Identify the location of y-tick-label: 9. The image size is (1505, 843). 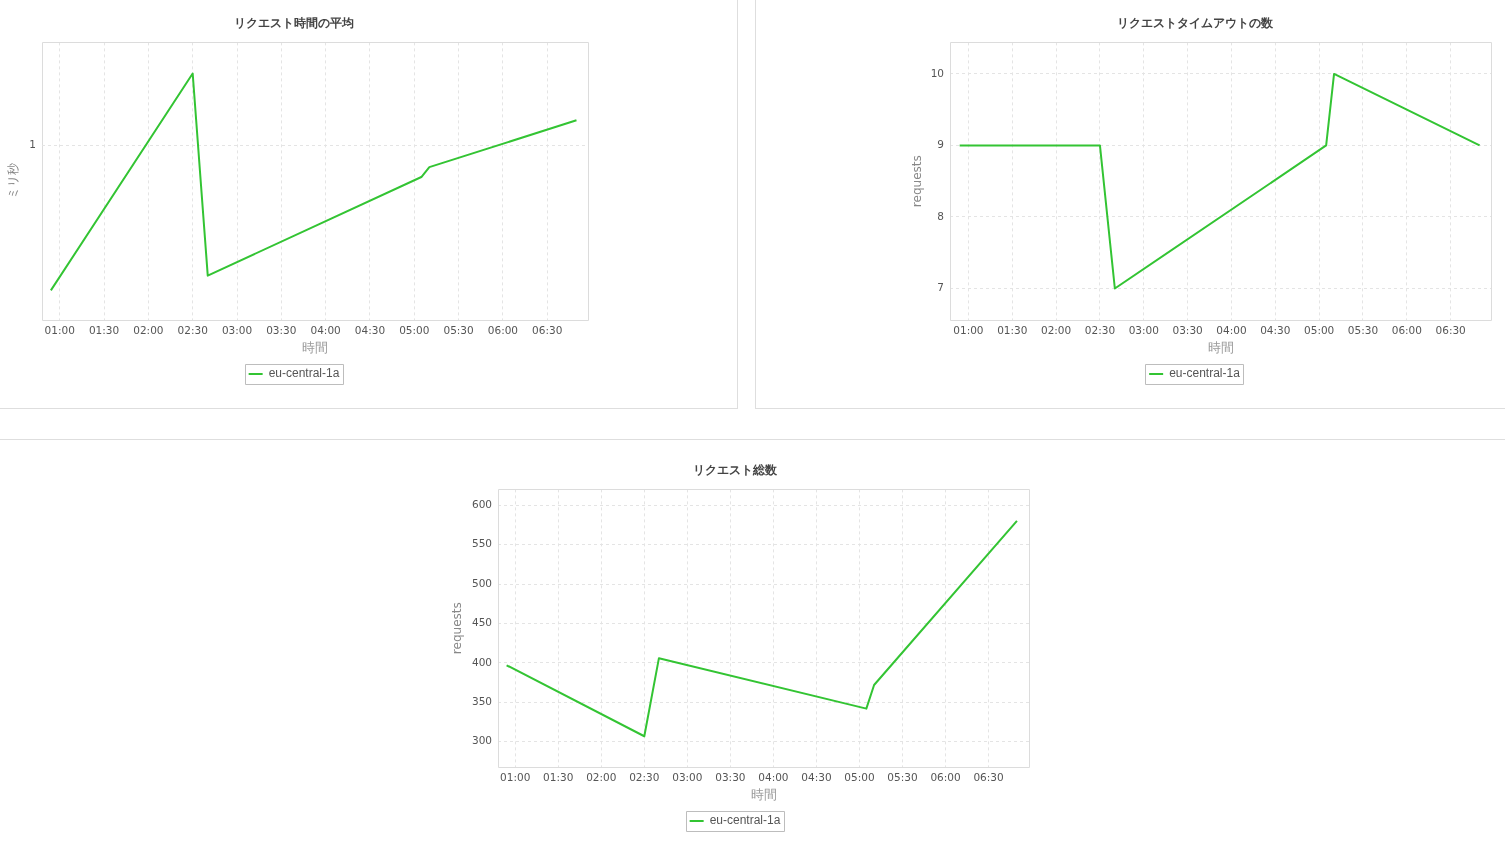
(940, 144).